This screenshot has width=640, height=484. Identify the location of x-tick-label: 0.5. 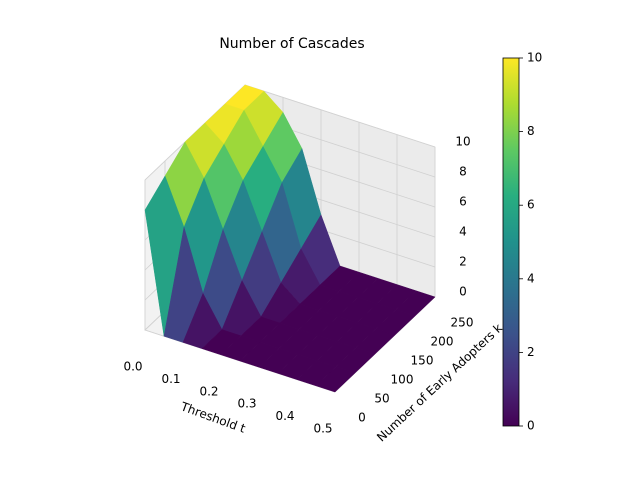
(322, 429).